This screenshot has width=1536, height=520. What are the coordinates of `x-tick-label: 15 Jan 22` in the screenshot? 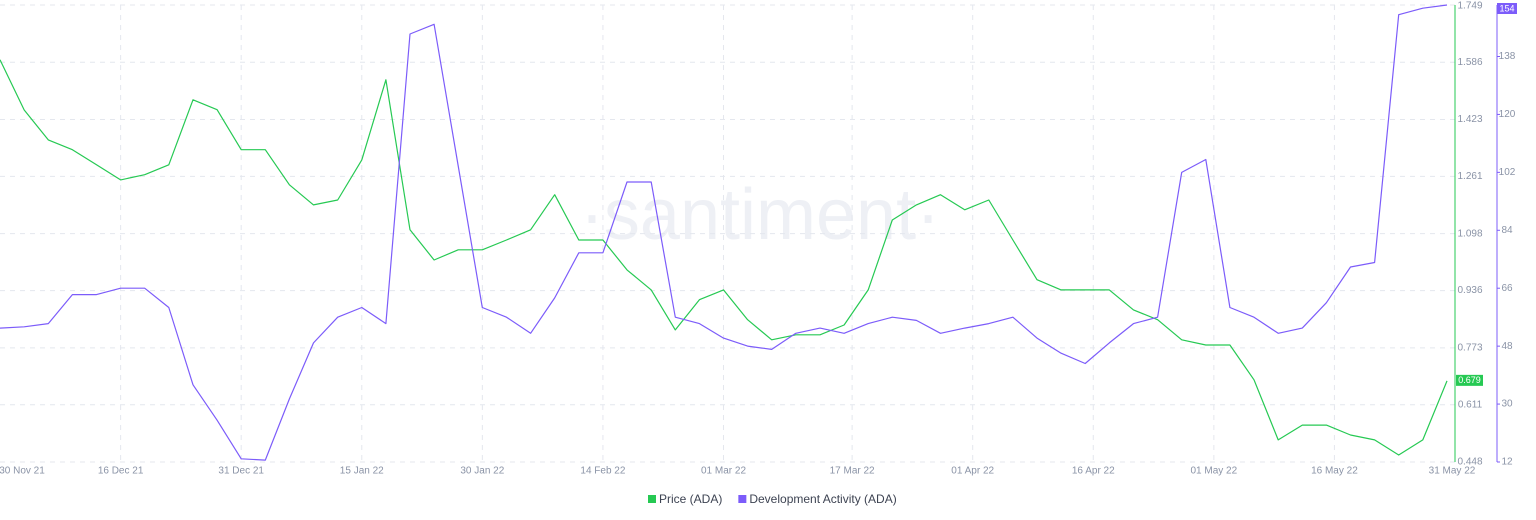 It's located at (362, 471).